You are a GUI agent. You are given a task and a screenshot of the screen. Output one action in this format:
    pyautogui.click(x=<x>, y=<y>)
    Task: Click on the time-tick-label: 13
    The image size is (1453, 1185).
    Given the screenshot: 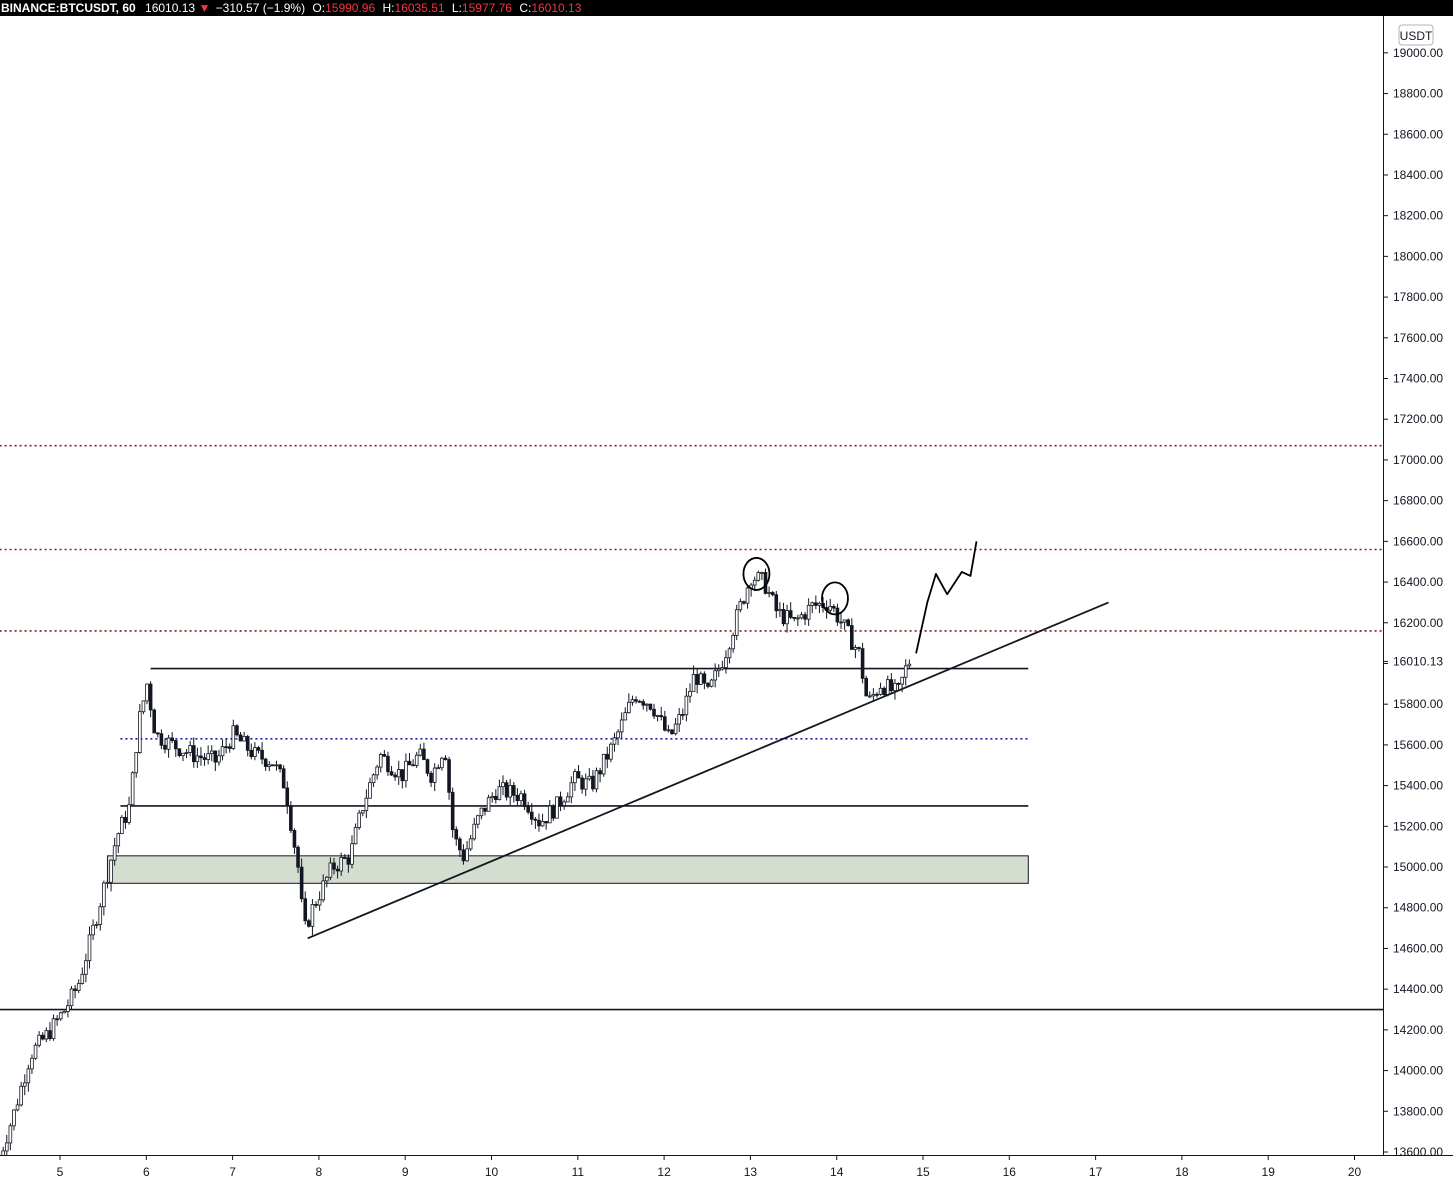 What is the action you would take?
    pyautogui.click(x=751, y=1172)
    